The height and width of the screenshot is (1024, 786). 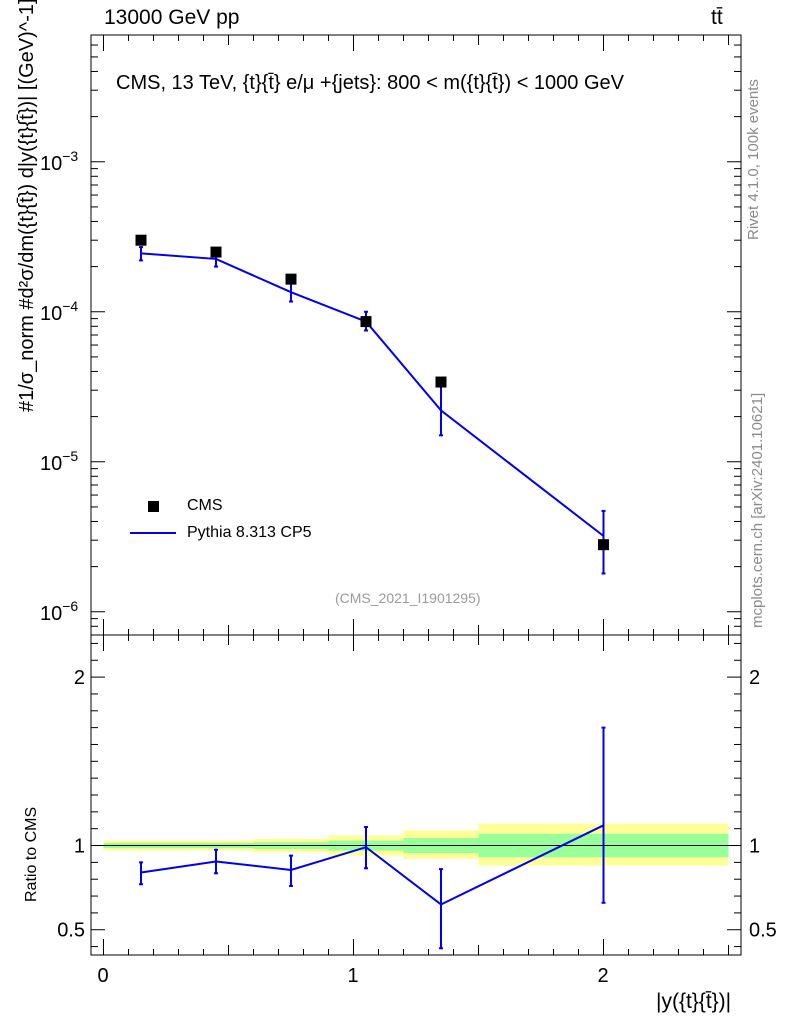 What do you see at coordinates (353, 976) in the screenshot?
I see `x-tick-label: 1` at bounding box center [353, 976].